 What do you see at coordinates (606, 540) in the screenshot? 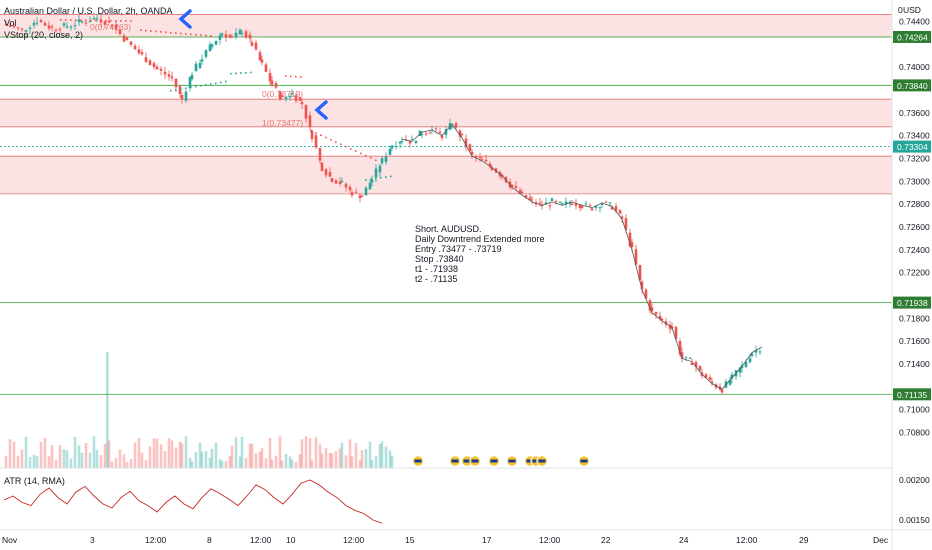
I see `time-tick: 22` at bounding box center [606, 540].